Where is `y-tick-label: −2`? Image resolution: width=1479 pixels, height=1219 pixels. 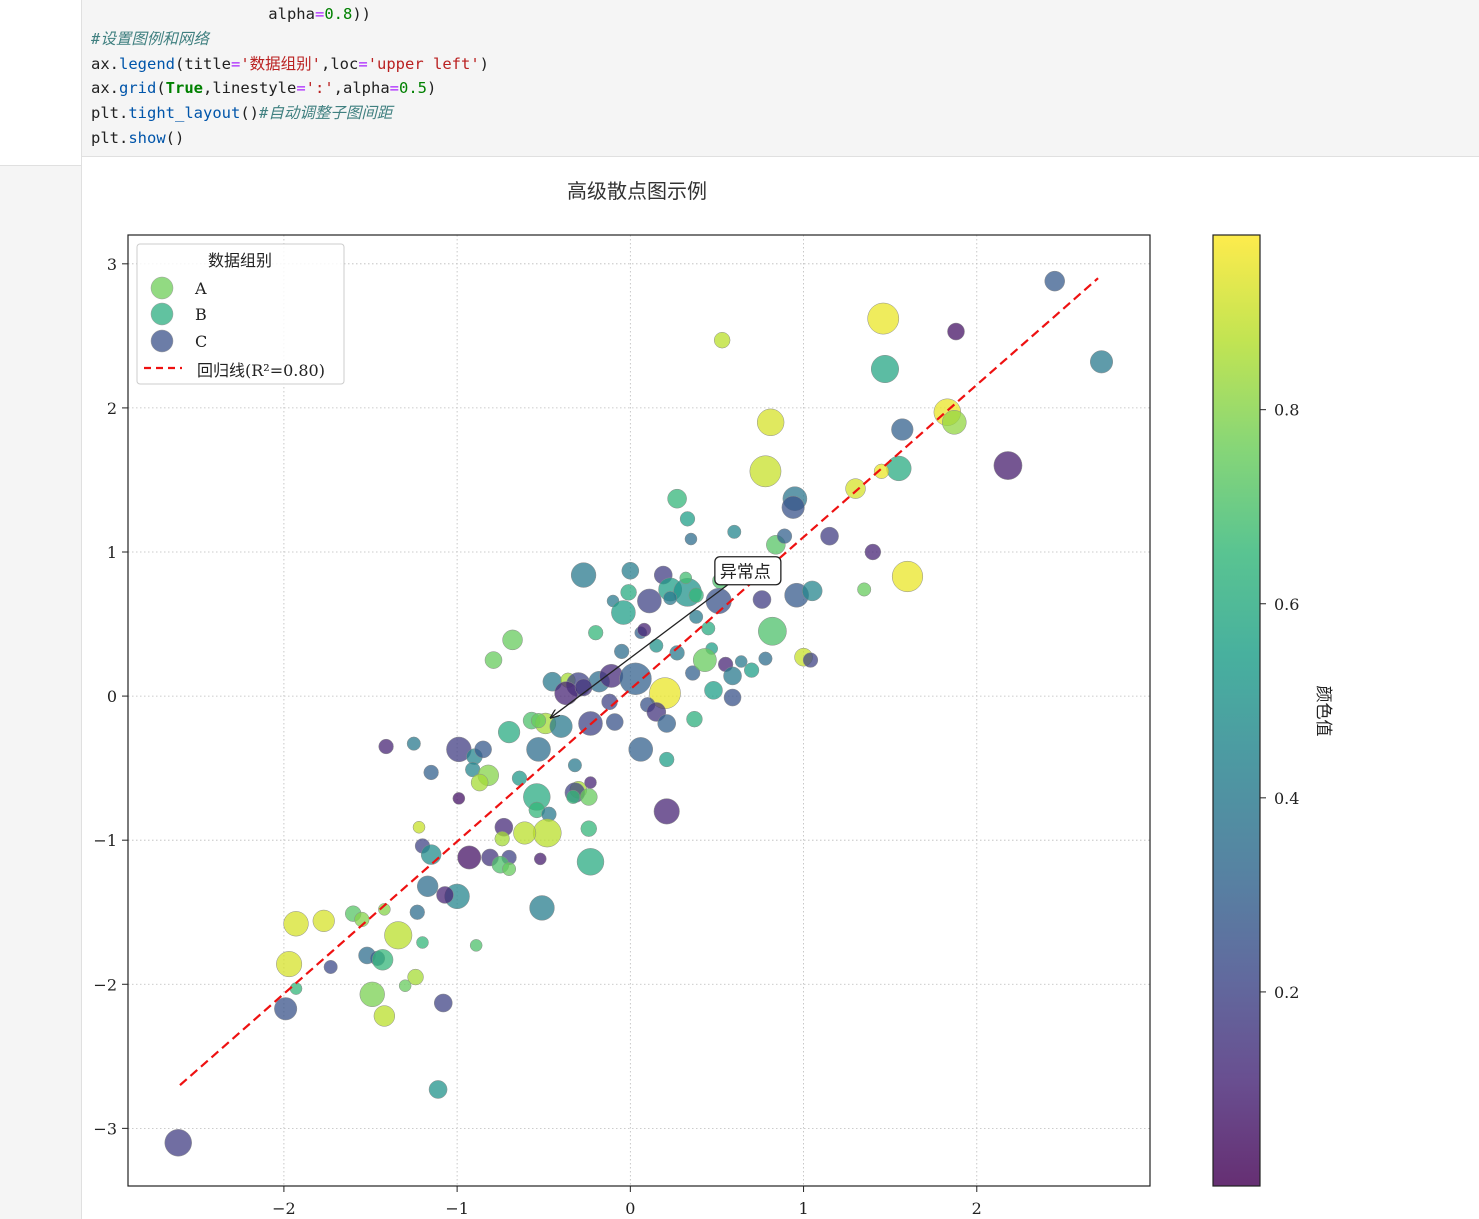
y-tick-label: −2 is located at coordinates (105, 984).